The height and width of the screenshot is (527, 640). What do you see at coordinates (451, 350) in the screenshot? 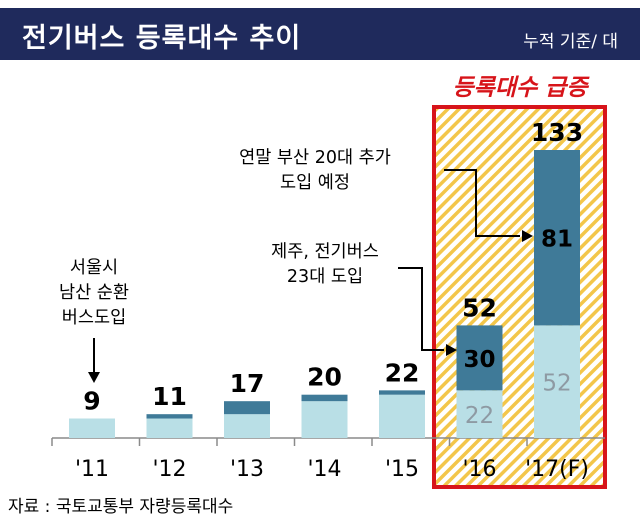
I see `arrow-jeju-head` at bounding box center [451, 350].